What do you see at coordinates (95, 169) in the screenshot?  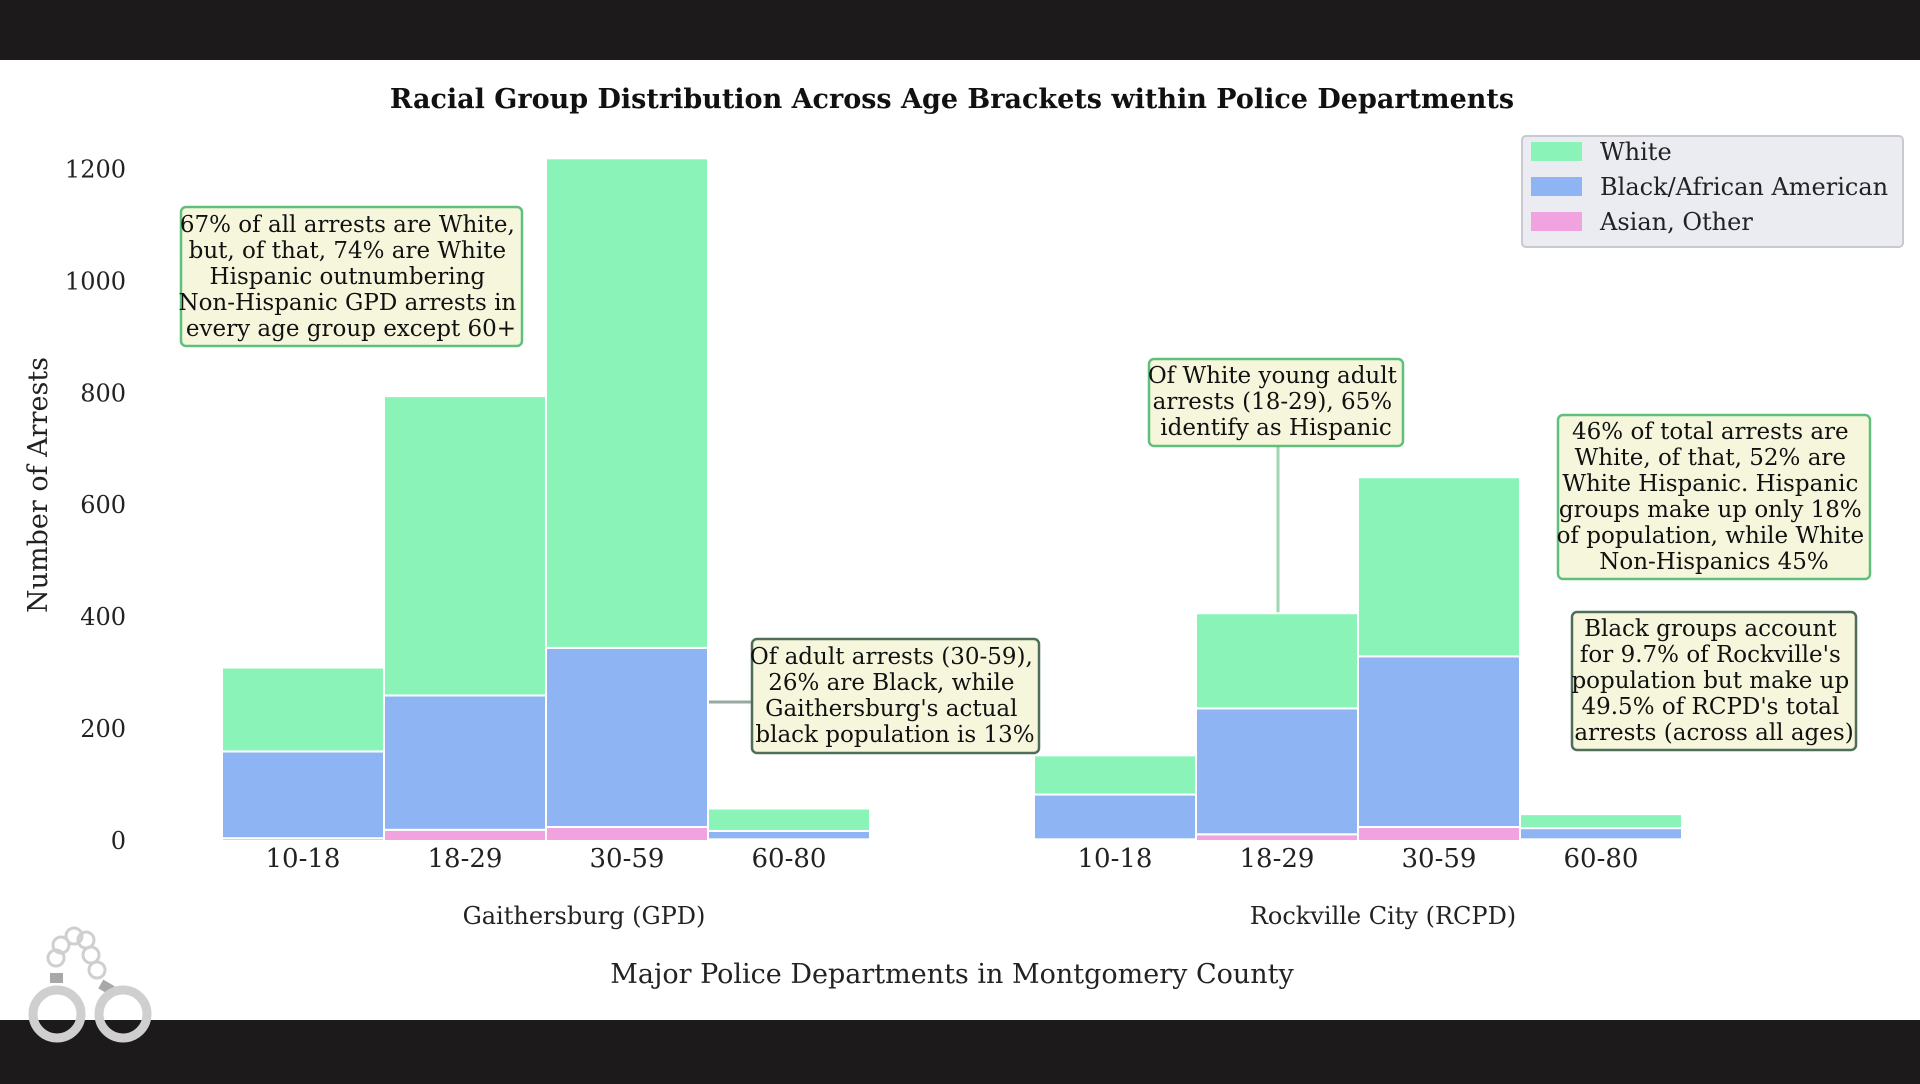 I see `y-tick-label: 1200` at bounding box center [95, 169].